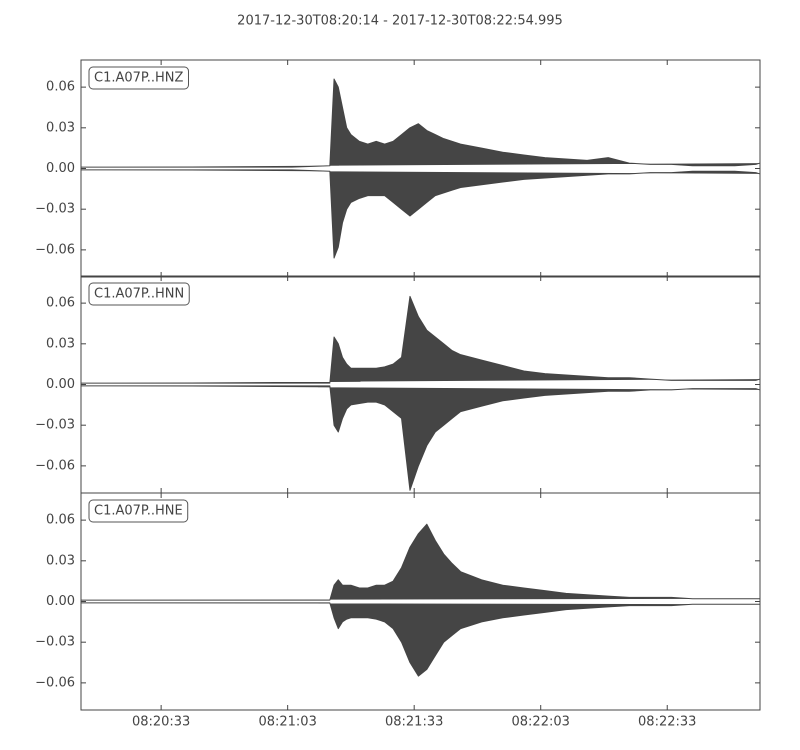  I want to click on trace-label: C1.A07P..HNN, so click(139, 294).